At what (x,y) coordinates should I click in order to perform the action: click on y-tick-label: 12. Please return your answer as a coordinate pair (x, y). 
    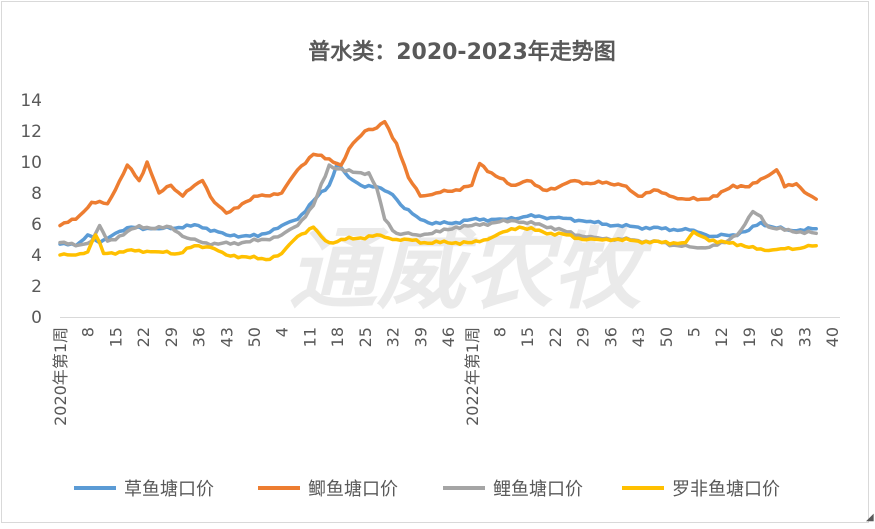
    Looking at the image, I should click on (31, 132).